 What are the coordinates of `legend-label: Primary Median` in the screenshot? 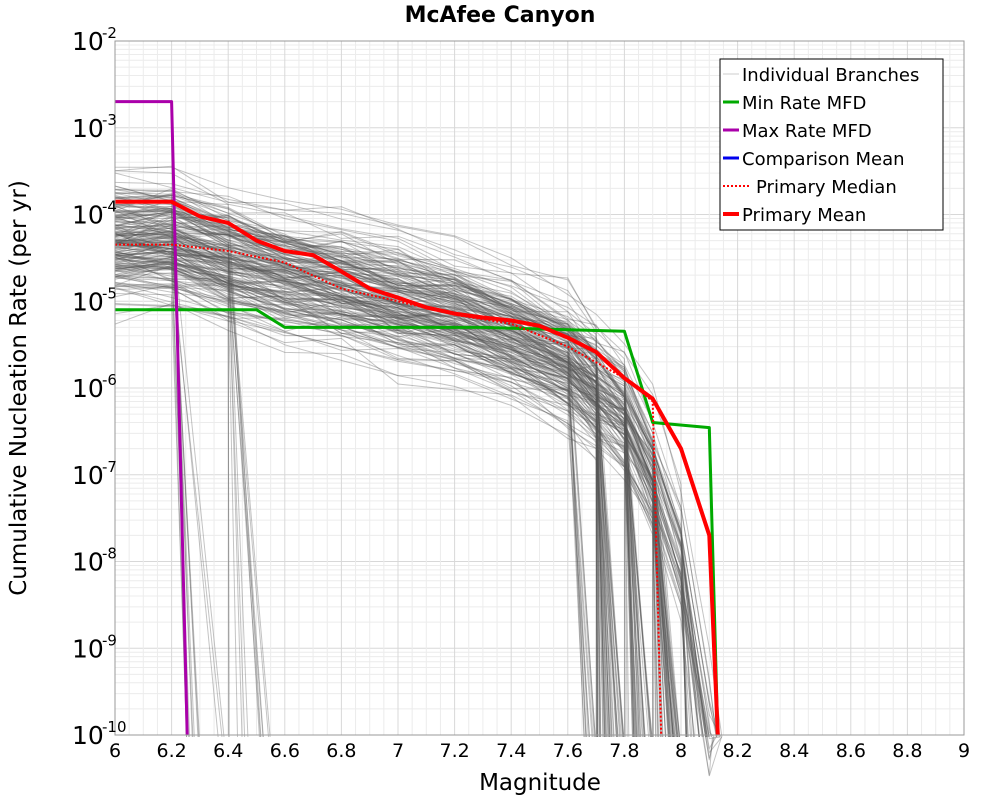 It's located at (826, 187).